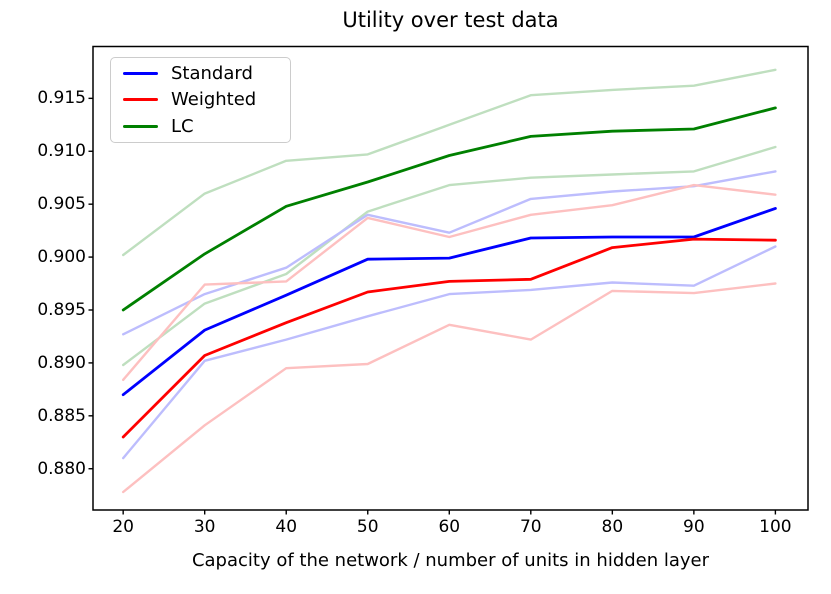 The height and width of the screenshot is (594, 831). What do you see at coordinates (140, 127) in the screenshot?
I see `legend-swatch-lc` at bounding box center [140, 127].